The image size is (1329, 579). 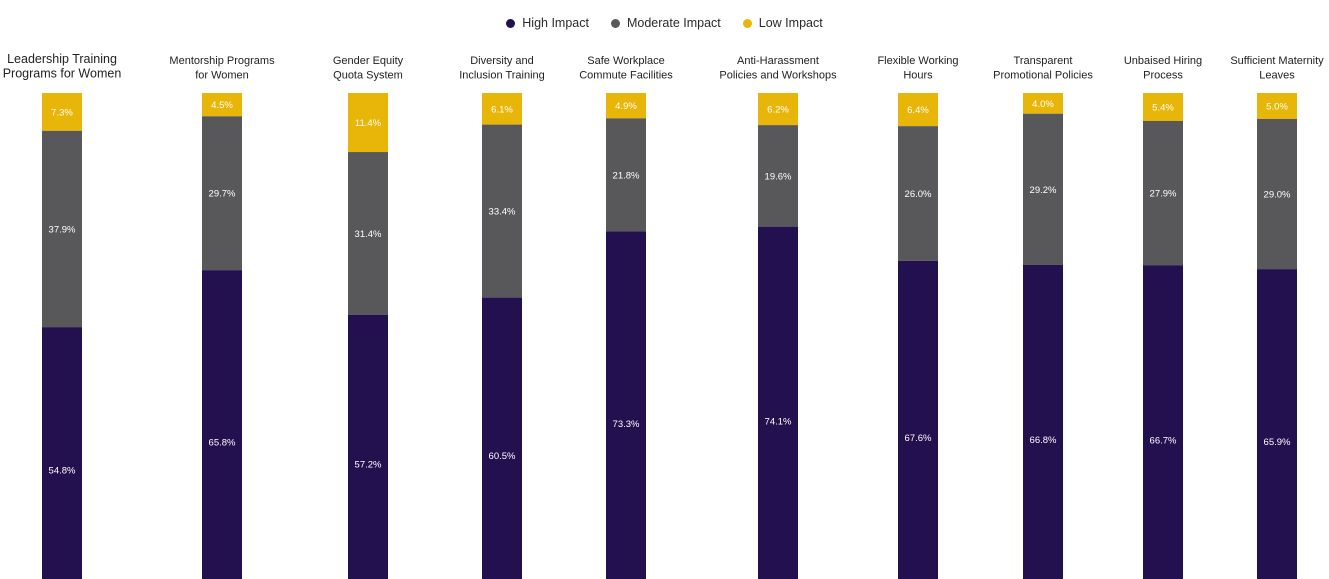 What do you see at coordinates (555, 23) in the screenshot?
I see `legend-label: High Impact` at bounding box center [555, 23].